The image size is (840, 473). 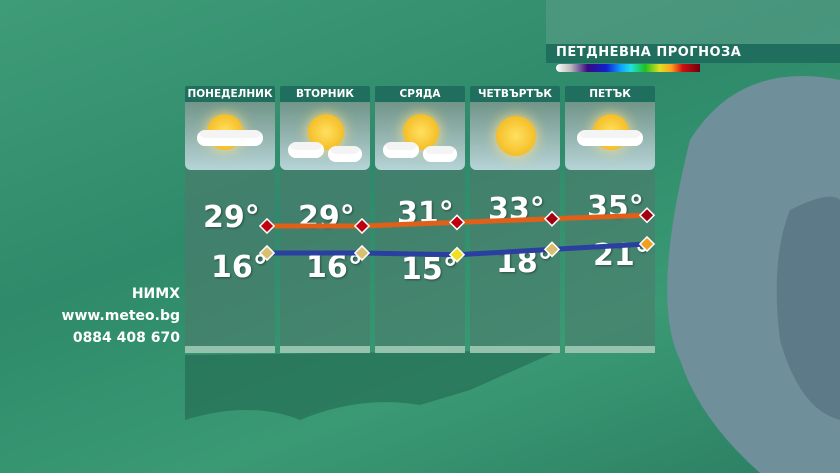 What do you see at coordinates (155, 294) in the screenshot?
I see `org-label: НИМХ` at bounding box center [155, 294].